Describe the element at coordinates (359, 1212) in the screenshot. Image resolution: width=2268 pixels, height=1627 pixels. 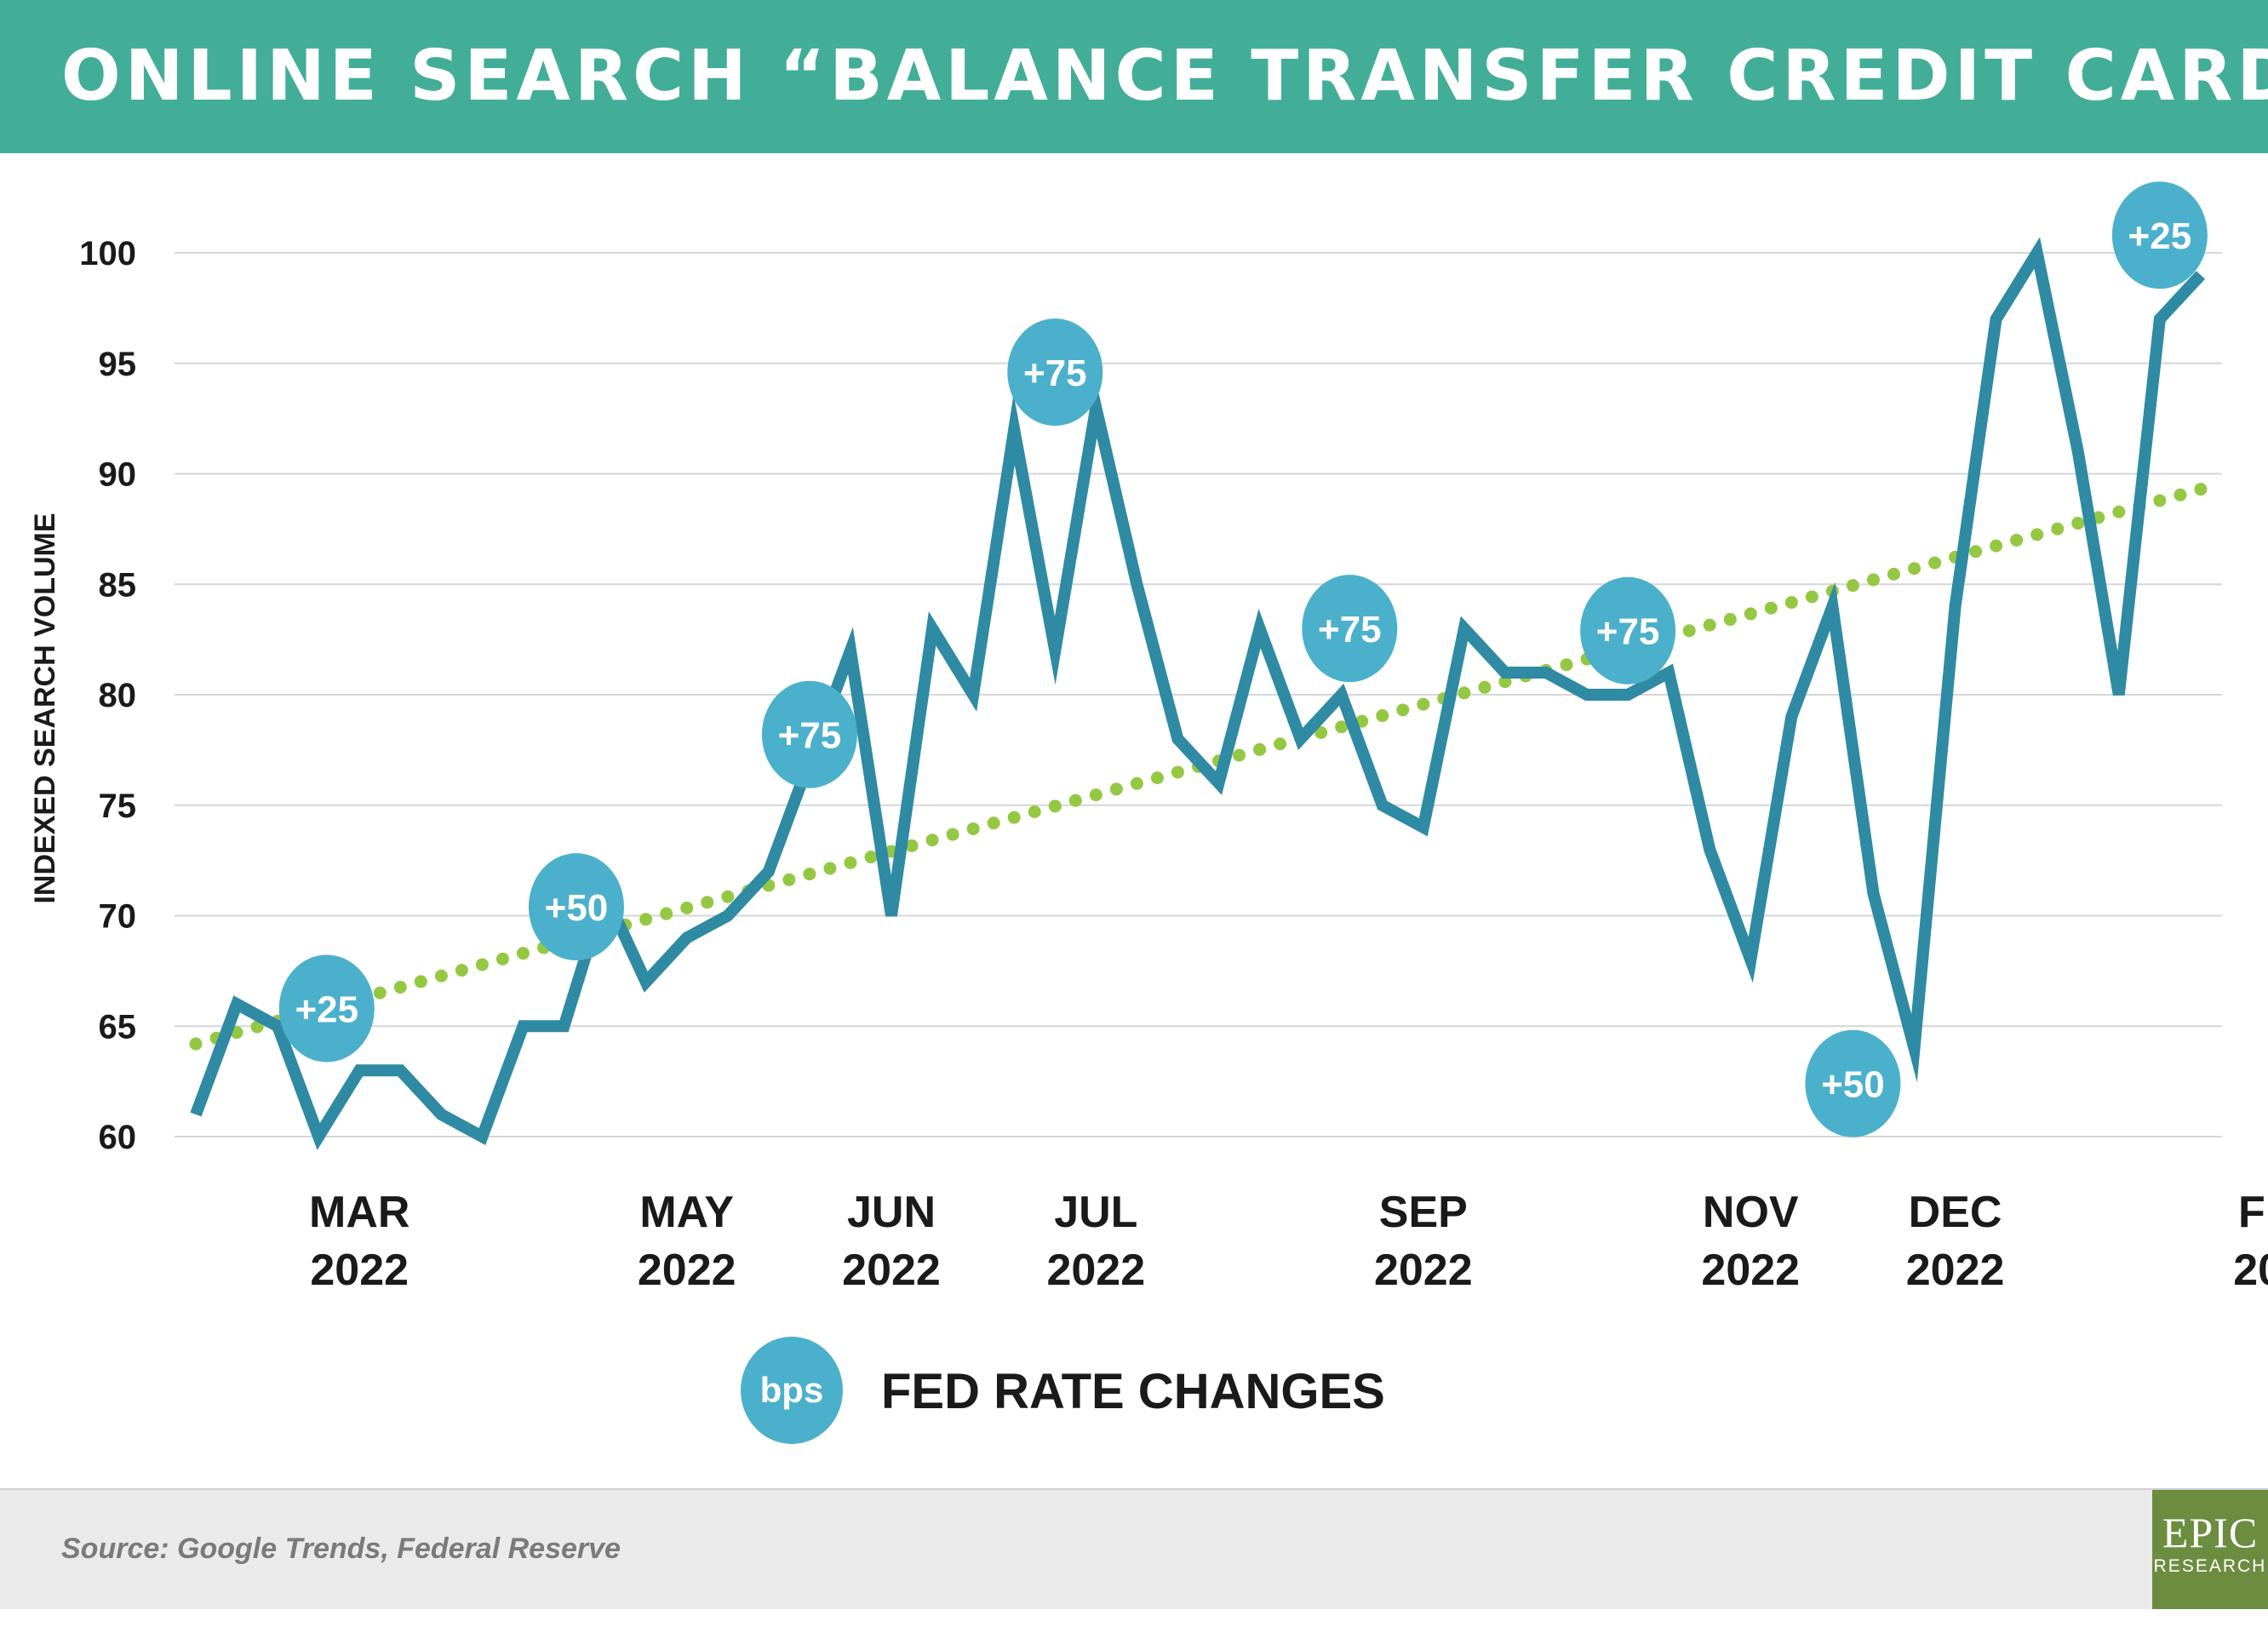
I see `x-tick-month: MAR` at that location.